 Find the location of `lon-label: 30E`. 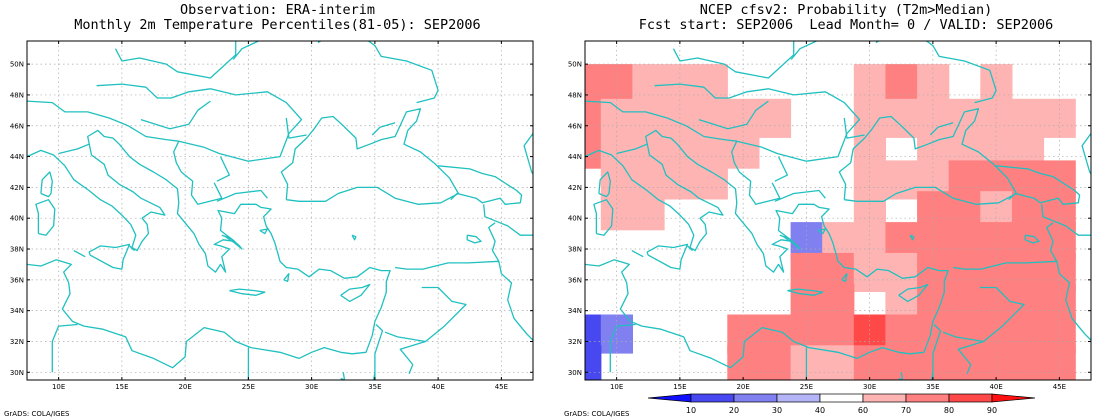

lon-label: 30E is located at coordinates (311, 387).